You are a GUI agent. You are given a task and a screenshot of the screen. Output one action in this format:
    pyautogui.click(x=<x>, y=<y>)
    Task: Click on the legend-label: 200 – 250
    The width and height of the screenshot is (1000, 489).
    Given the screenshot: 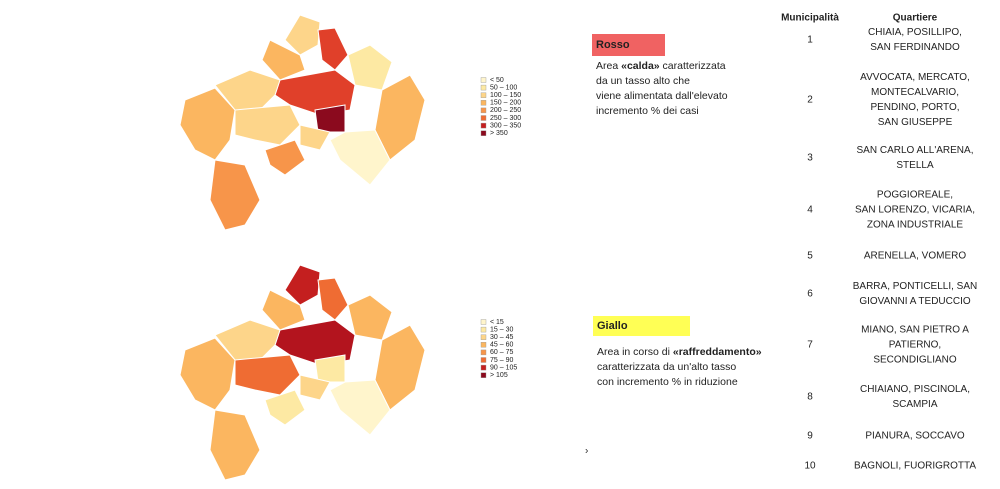 What is the action you would take?
    pyautogui.click(x=505, y=110)
    